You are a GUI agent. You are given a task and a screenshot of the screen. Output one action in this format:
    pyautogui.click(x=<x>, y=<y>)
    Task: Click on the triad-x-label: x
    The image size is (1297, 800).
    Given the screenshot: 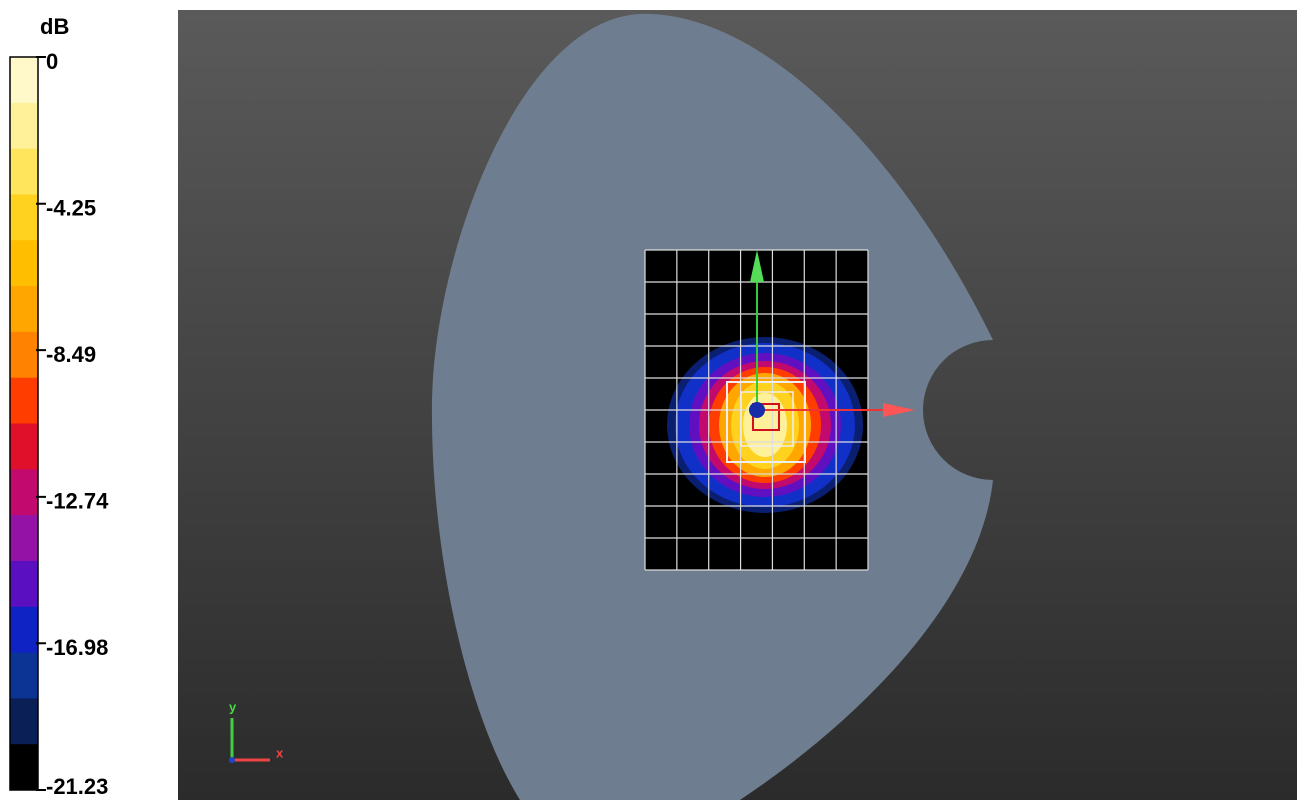 What is the action you would take?
    pyautogui.click(x=280, y=752)
    